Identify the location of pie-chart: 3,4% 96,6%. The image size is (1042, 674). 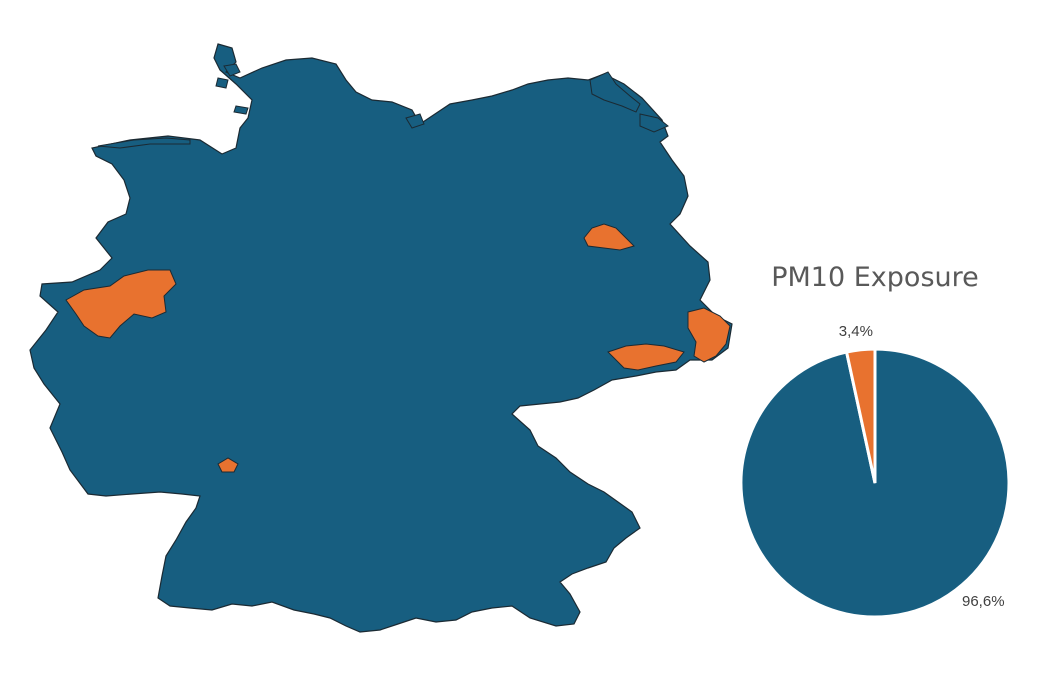
(875, 471).